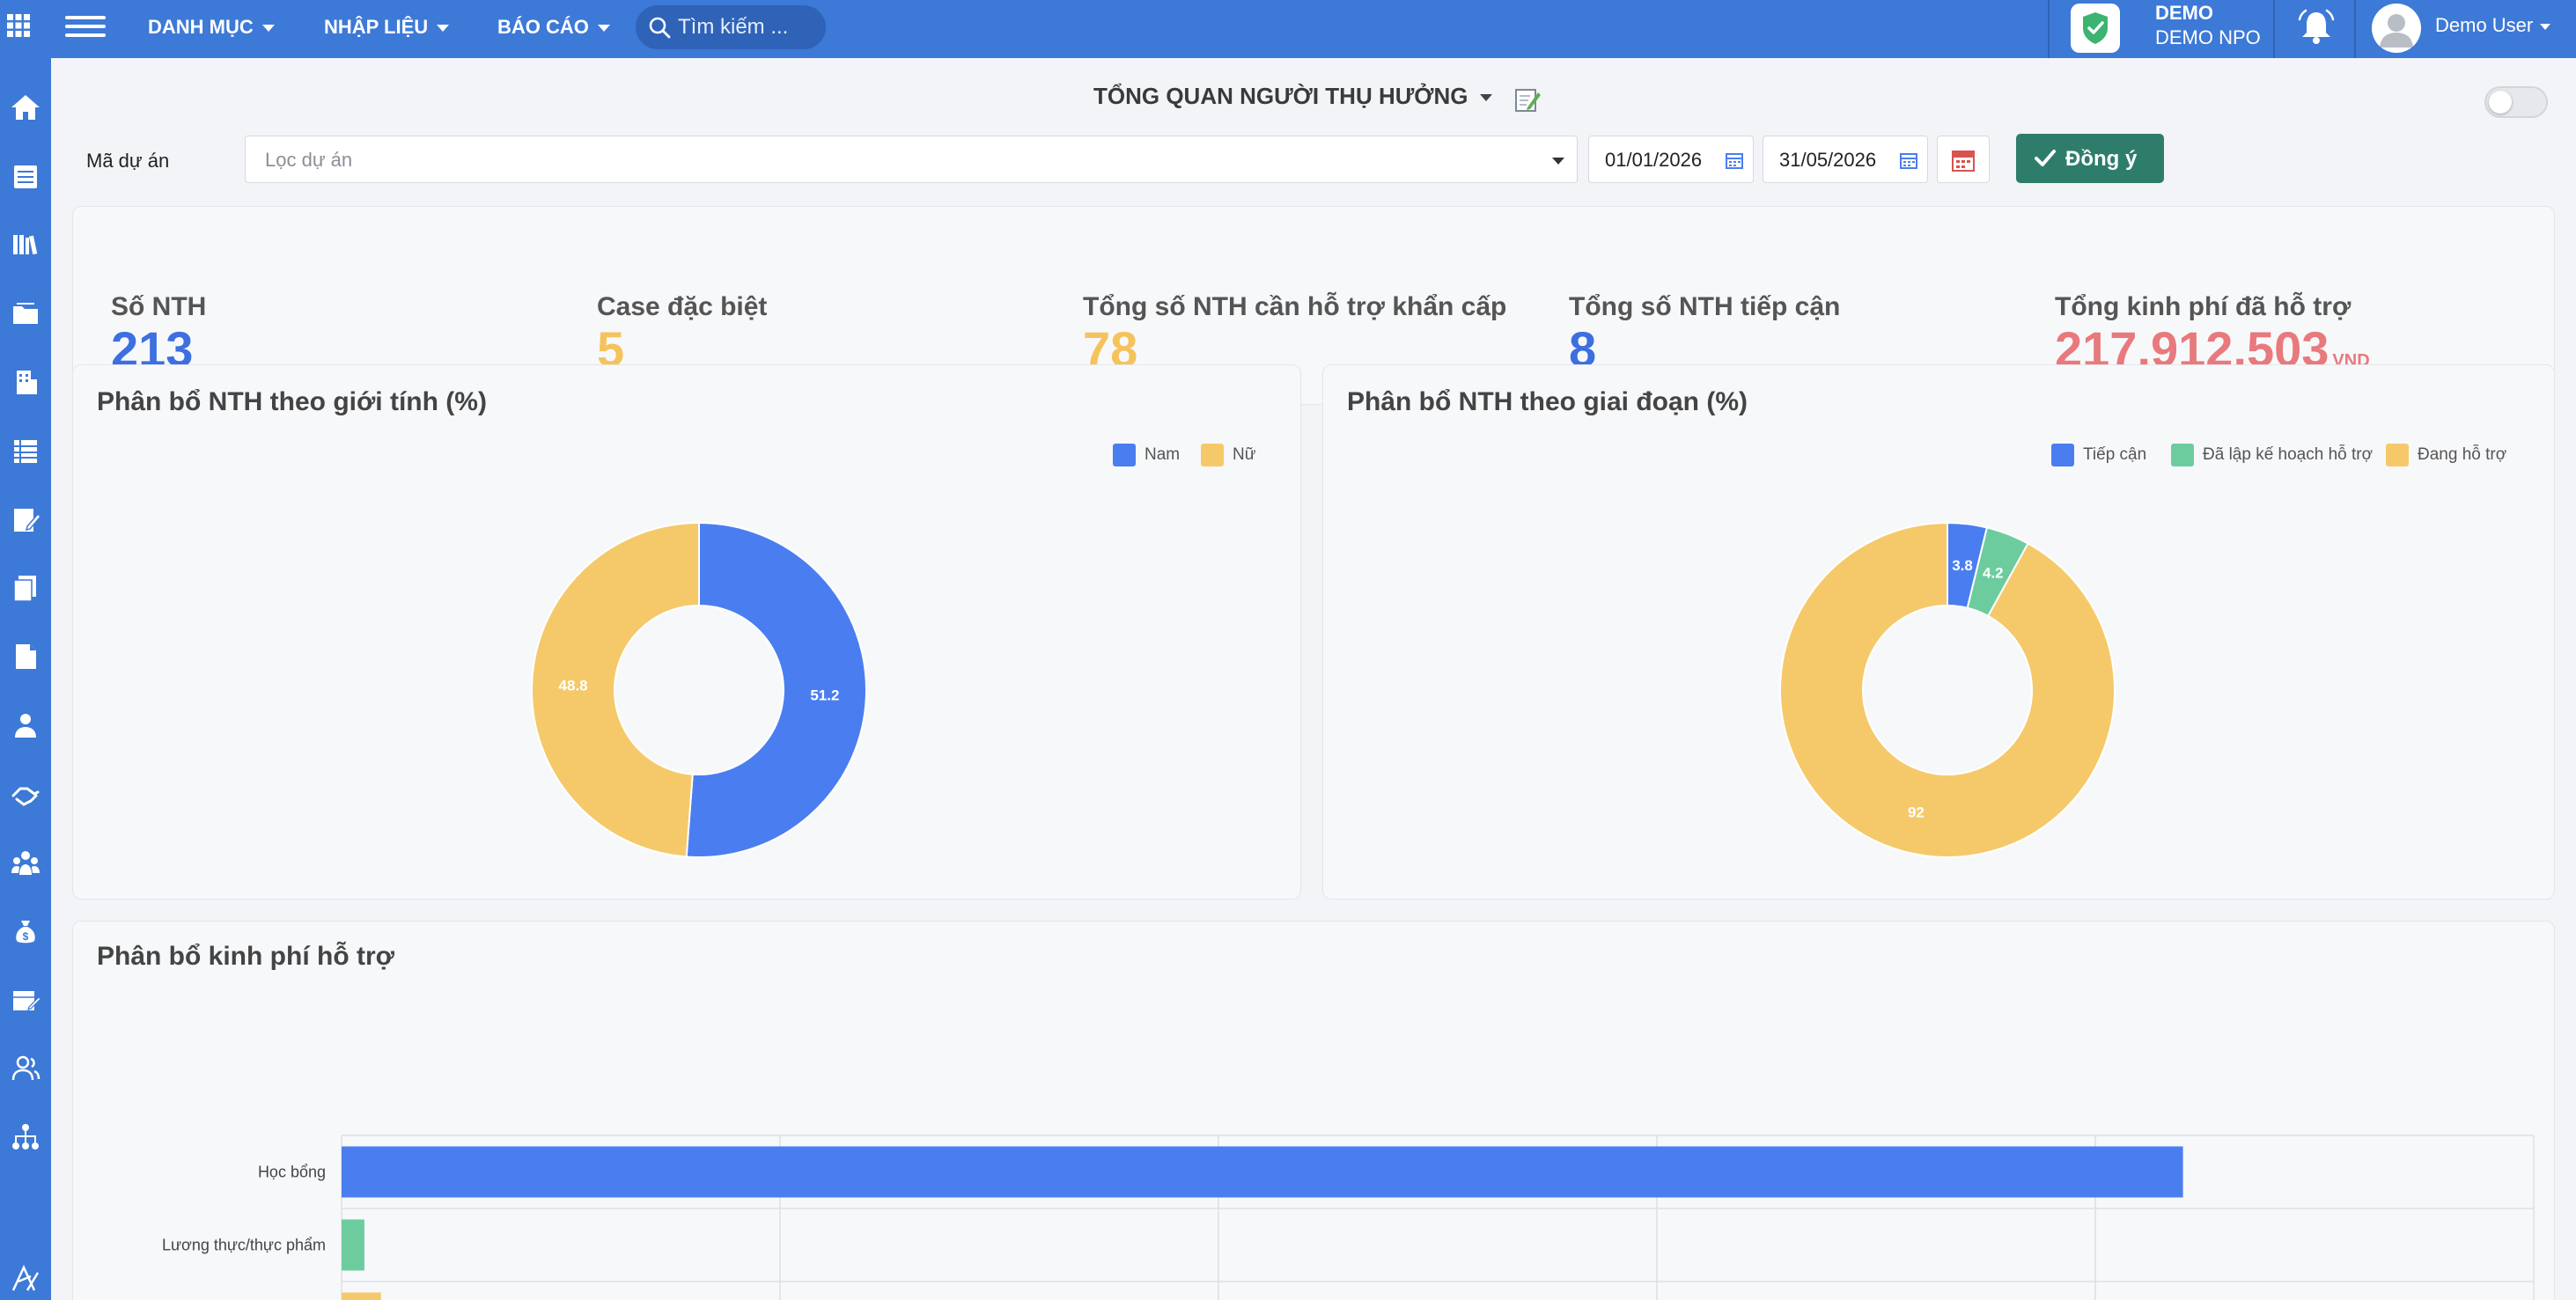  What do you see at coordinates (748, 27) in the screenshot?
I see `search-input` at bounding box center [748, 27].